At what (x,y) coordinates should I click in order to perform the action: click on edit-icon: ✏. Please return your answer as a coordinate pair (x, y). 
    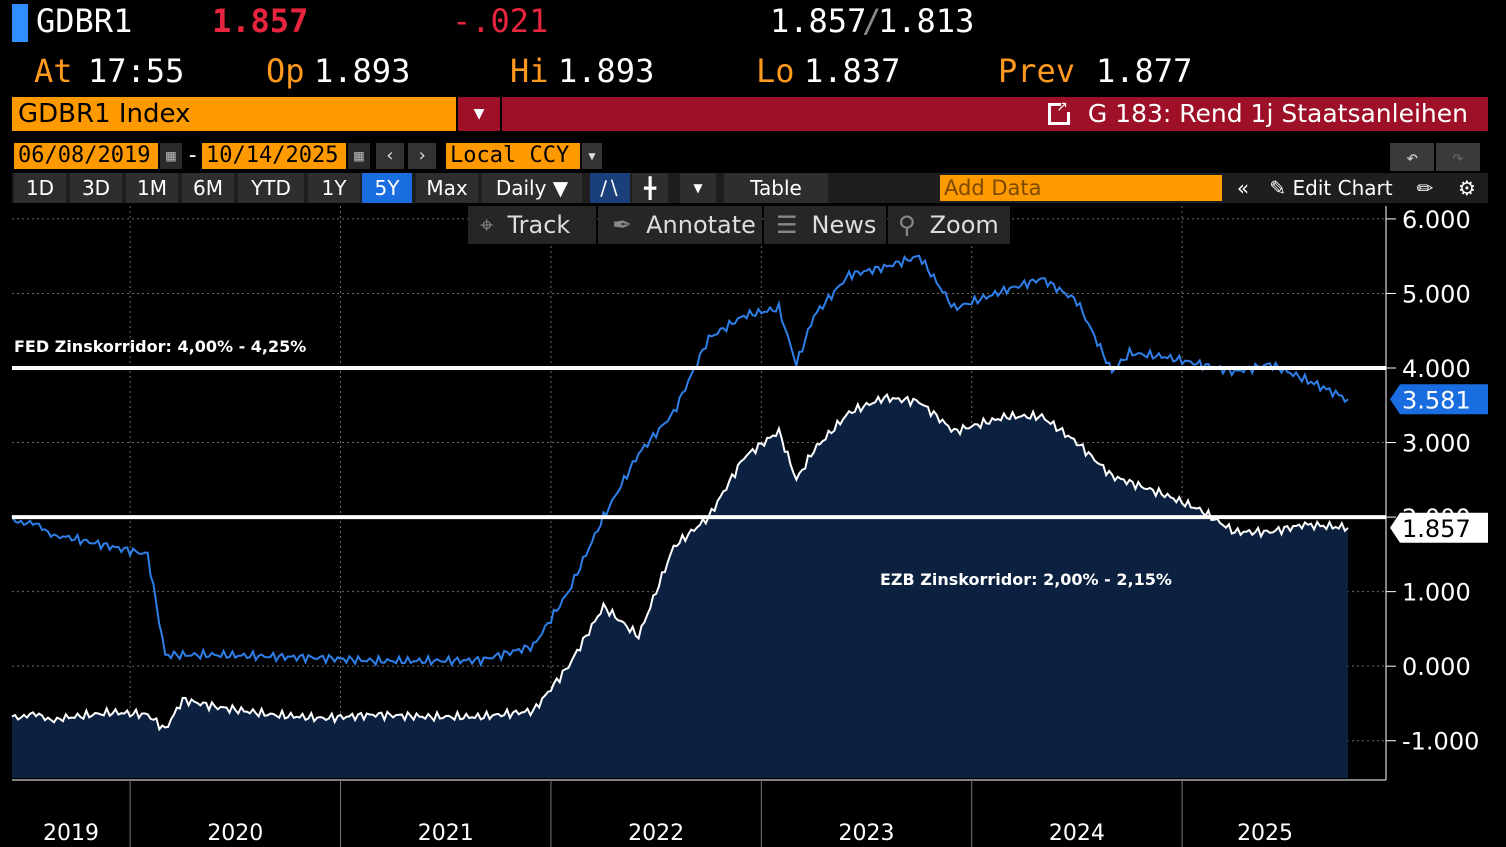
    Looking at the image, I should click on (1425, 188).